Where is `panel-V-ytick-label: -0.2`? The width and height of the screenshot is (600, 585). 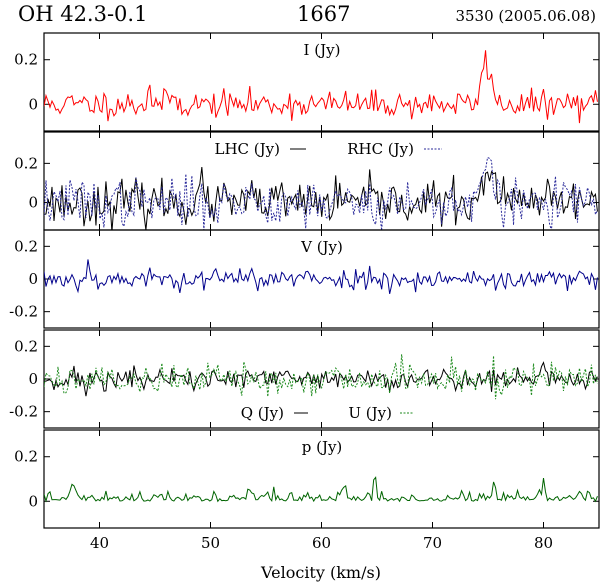
panel-V-ytick-label: -0.2 is located at coordinates (23, 312).